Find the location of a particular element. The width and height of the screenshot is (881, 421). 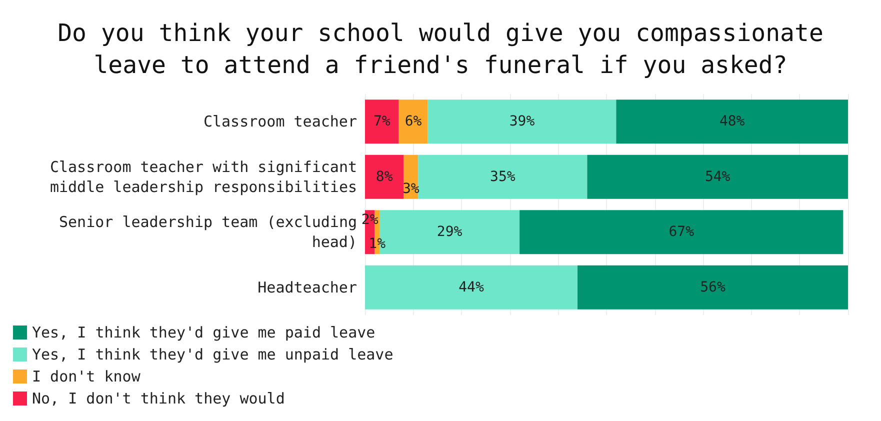

data-label: 7% is located at coordinates (382, 122).